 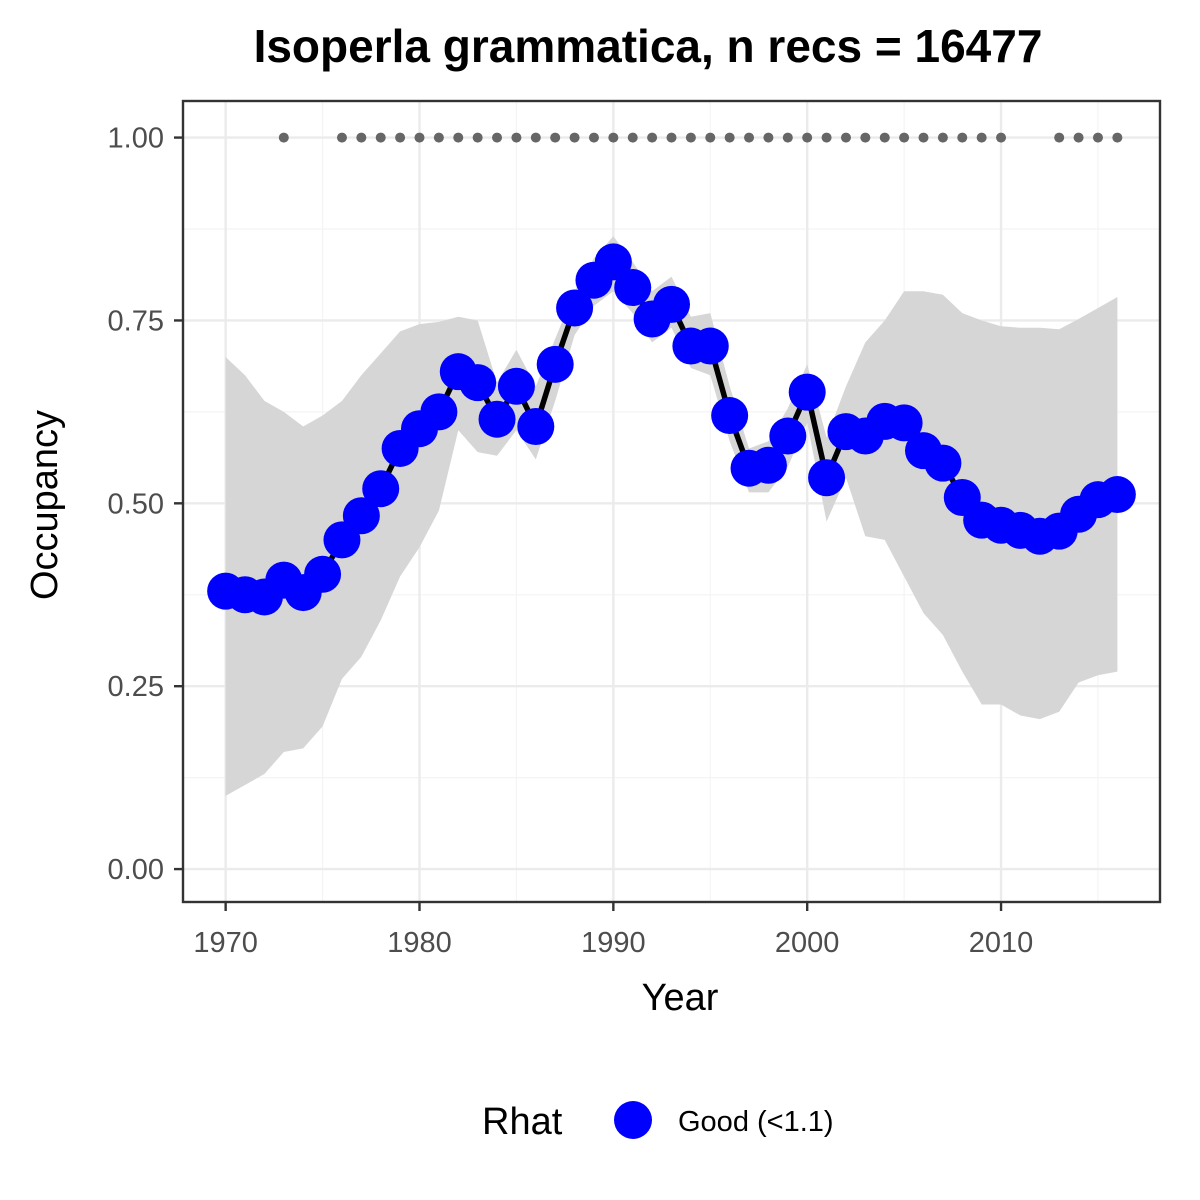 What do you see at coordinates (225, 943) in the screenshot?
I see `x-tick-label: 1970` at bounding box center [225, 943].